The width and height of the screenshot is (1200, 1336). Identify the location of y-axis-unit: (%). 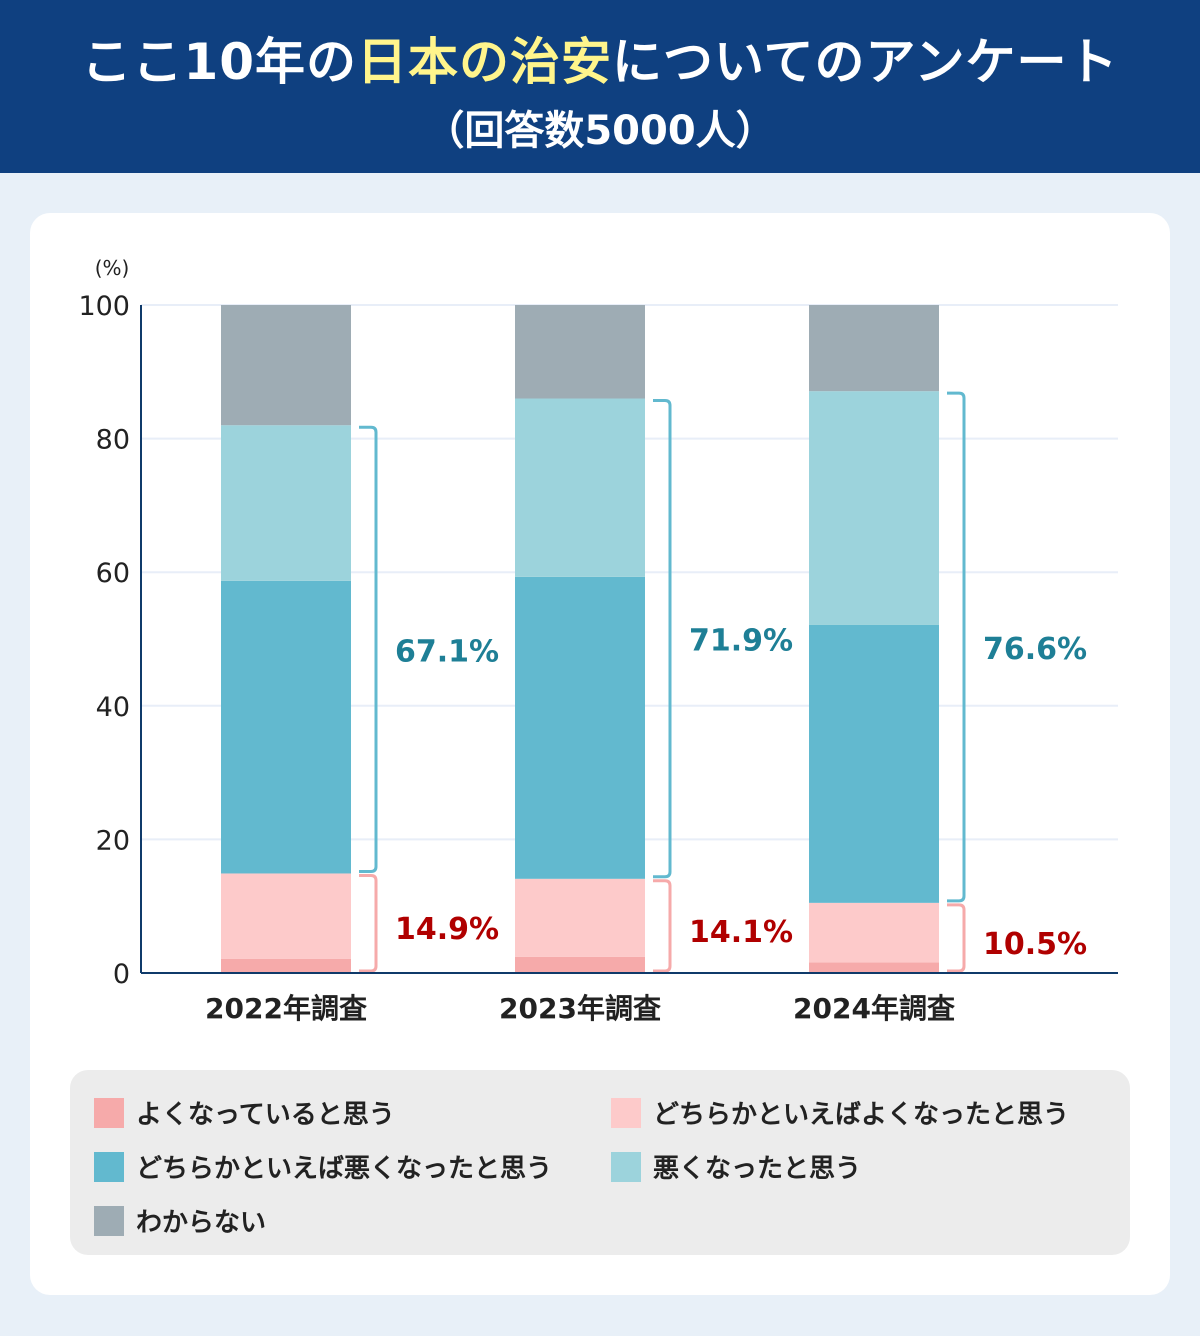
(112, 268).